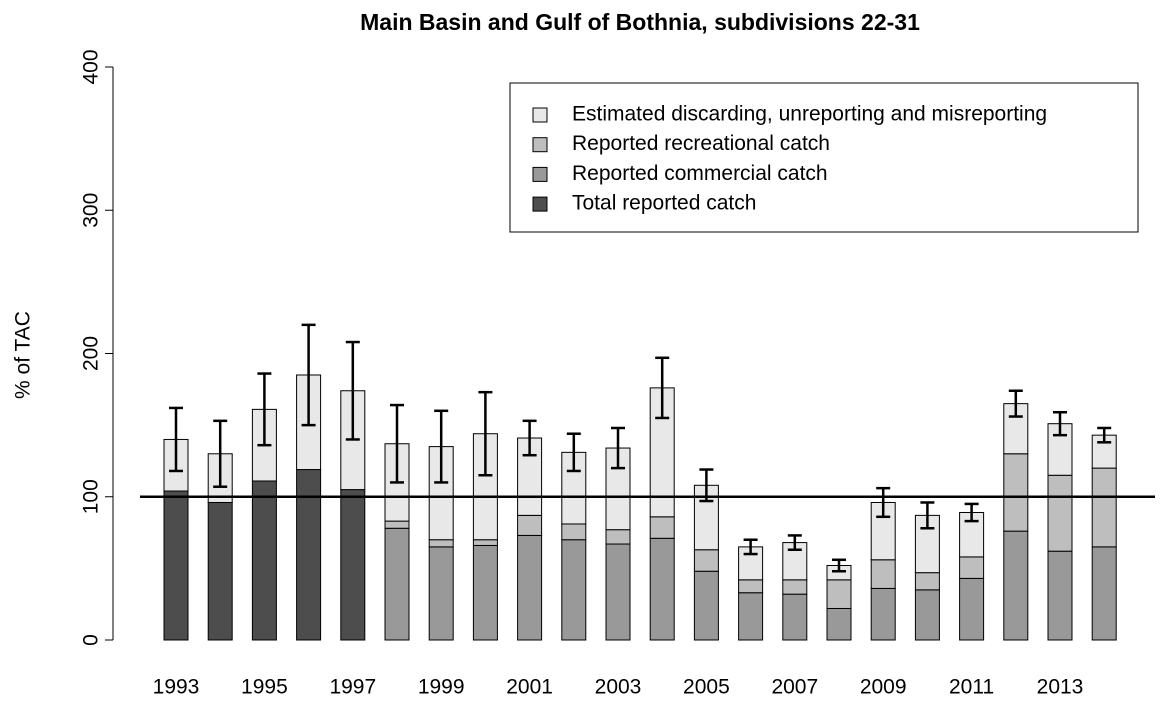 The image size is (1163, 702). What do you see at coordinates (1060, 687) in the screenshot?
I see `x-tick-label: 2013` at bounding box center [1060, 687].